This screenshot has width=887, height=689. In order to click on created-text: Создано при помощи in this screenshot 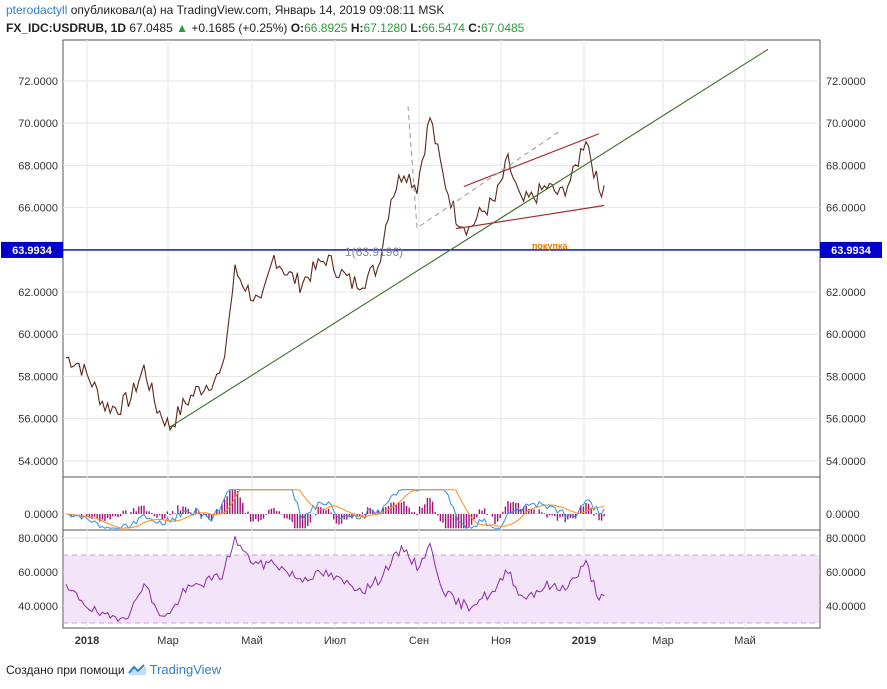, I will do `click(65, 670)`.